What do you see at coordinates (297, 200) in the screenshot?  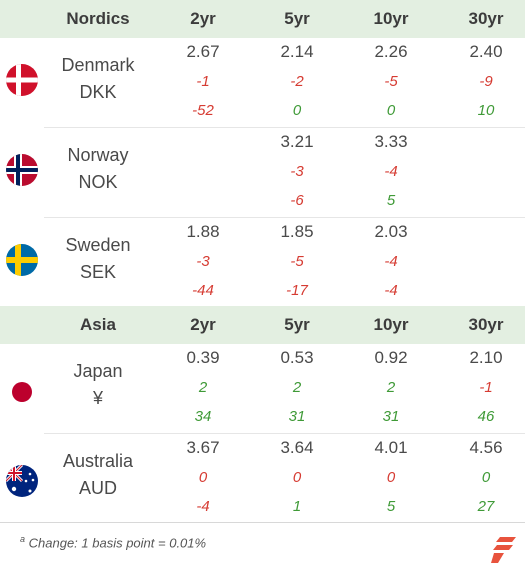 I see `change-value: -6` at bounding box center [297, 200].